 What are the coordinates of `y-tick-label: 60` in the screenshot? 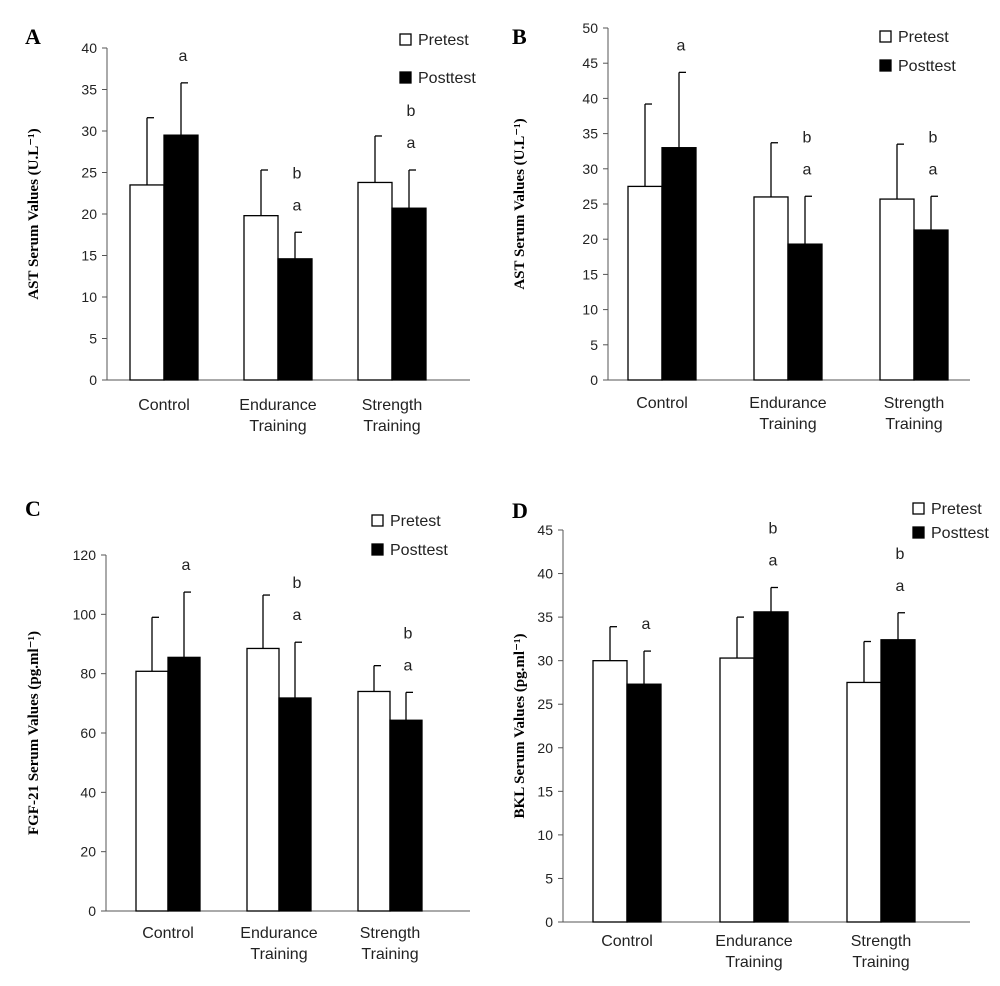 It's located at (88, 733).